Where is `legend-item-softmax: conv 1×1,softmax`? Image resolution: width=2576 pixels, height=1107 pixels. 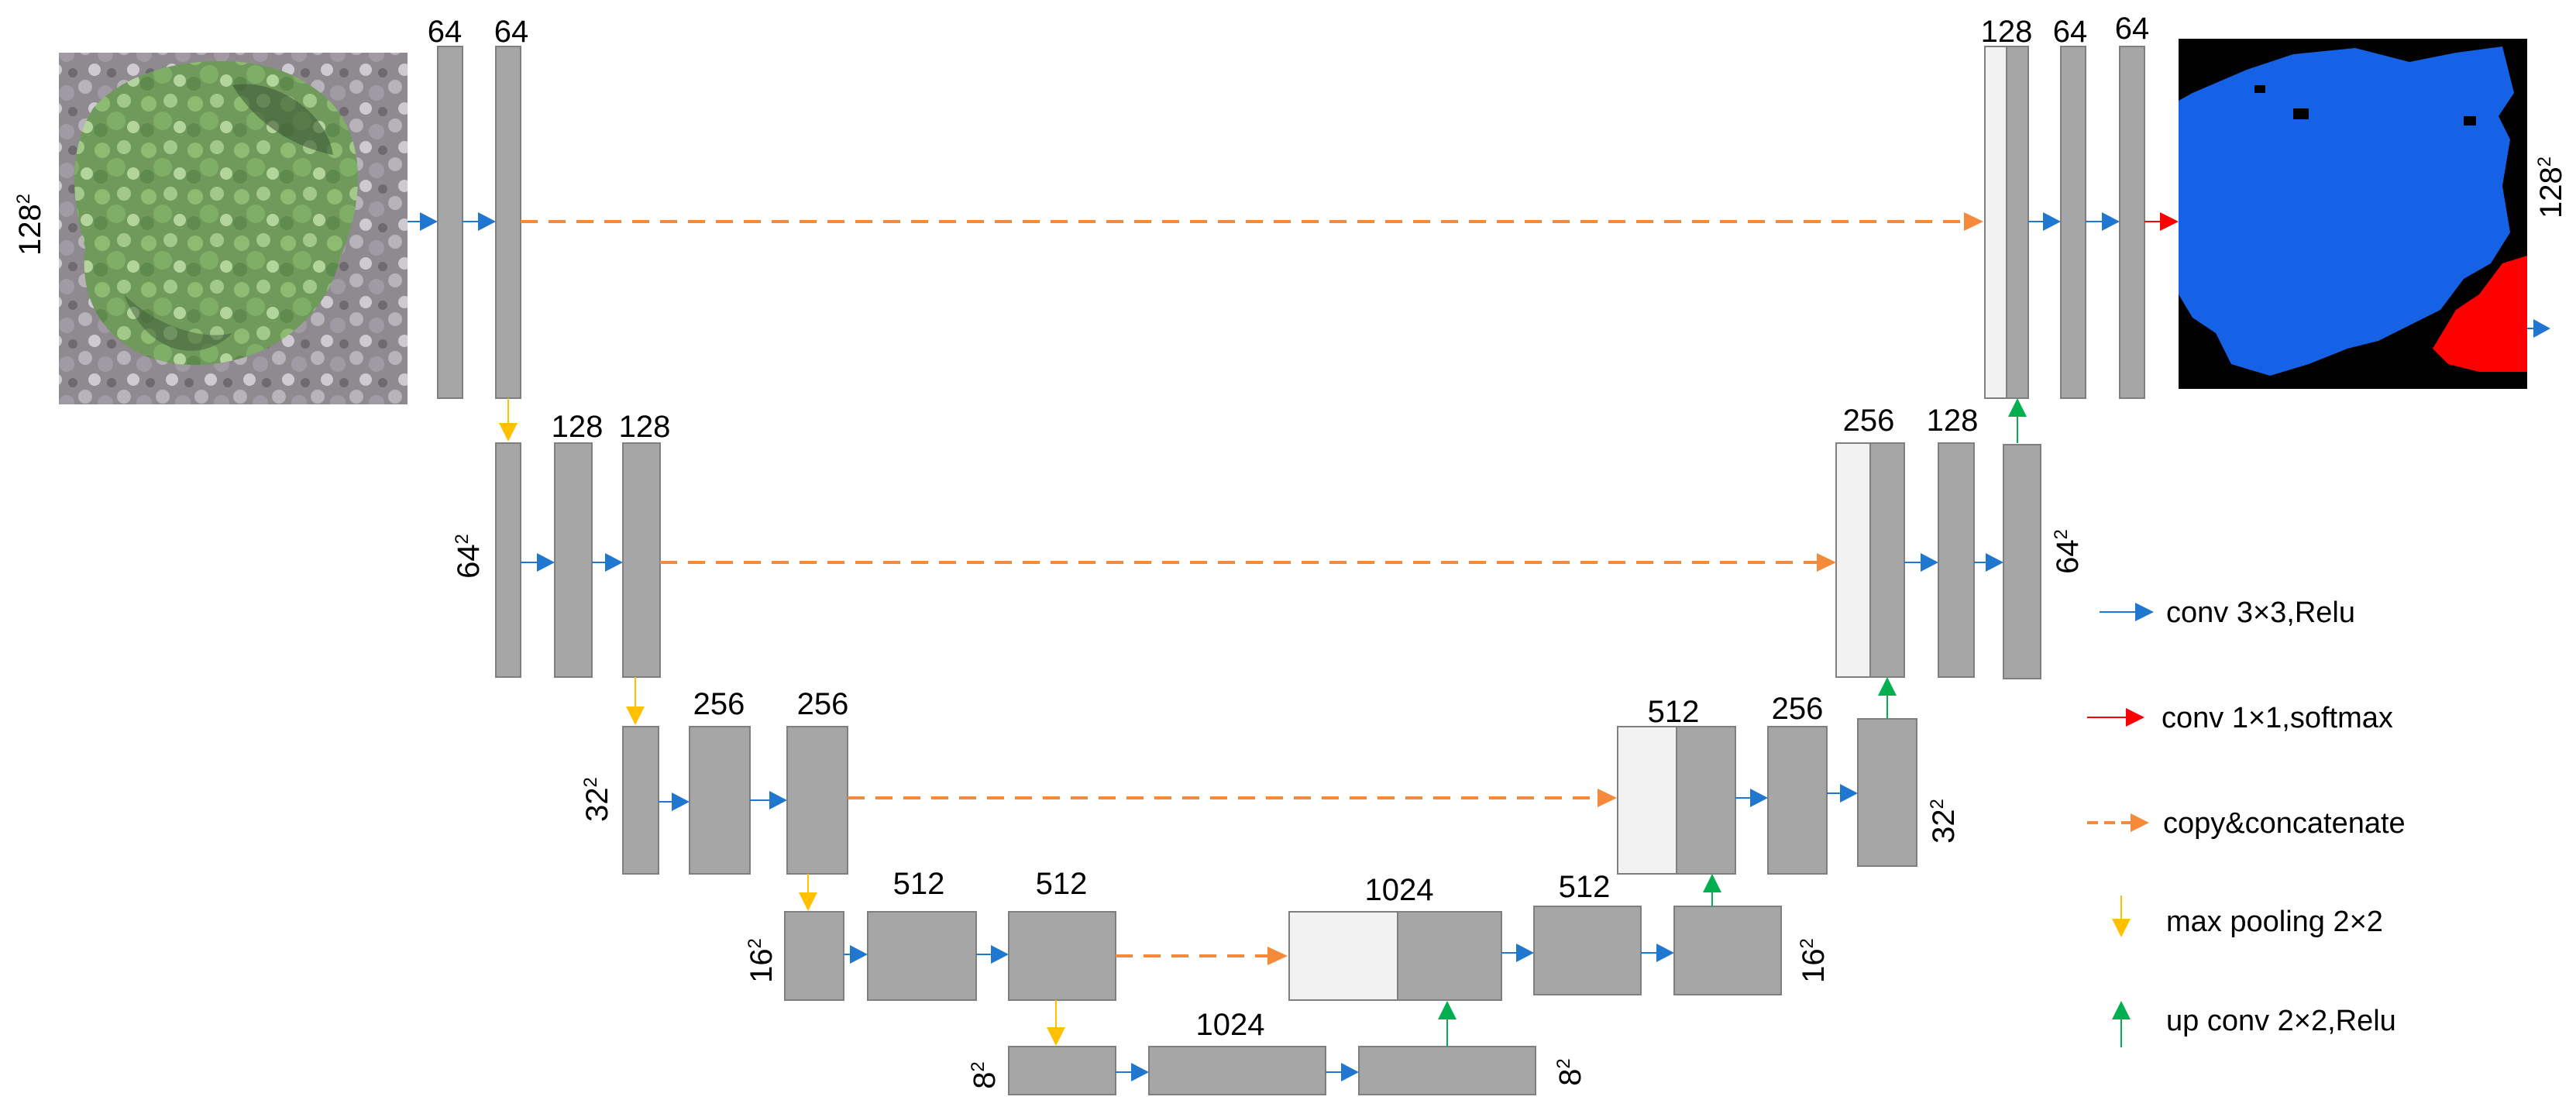
legend-item-softmax: conv 1×1,softmax is located at coordinates (2240, 718).